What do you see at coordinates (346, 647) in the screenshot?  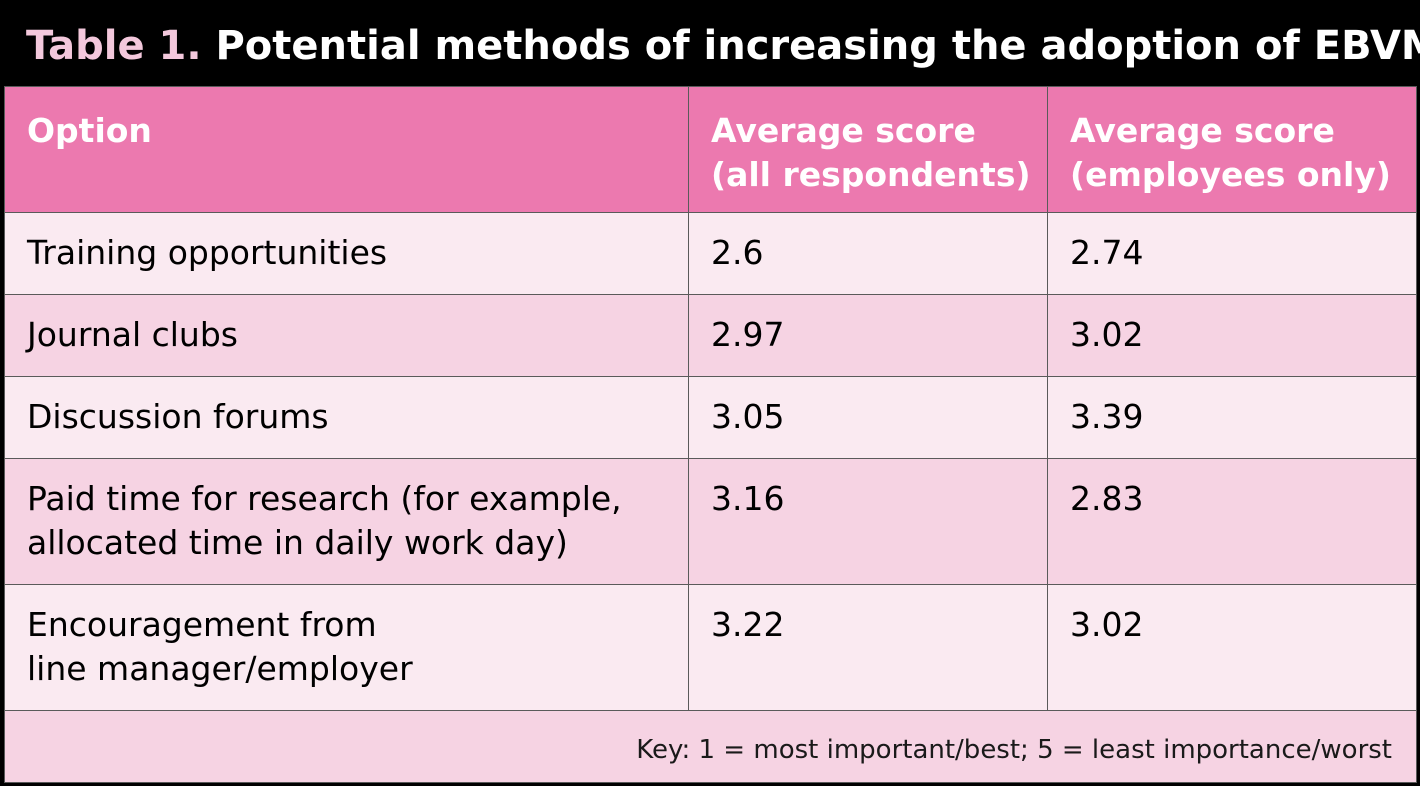 I see `cell-option: Encouragement from line manager/employer` at bounding box center [346, 647].